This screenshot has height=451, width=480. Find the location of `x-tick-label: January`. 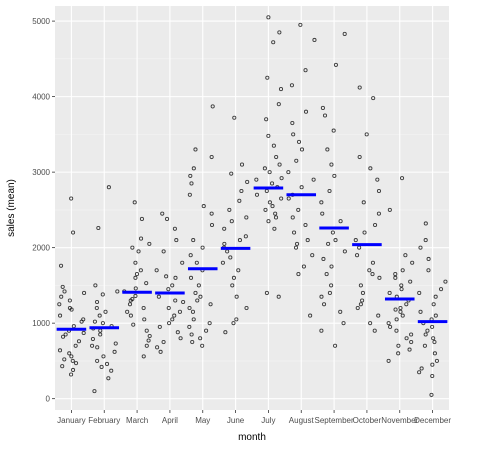

x-tick-label: January is located at coordinates (71, 420).